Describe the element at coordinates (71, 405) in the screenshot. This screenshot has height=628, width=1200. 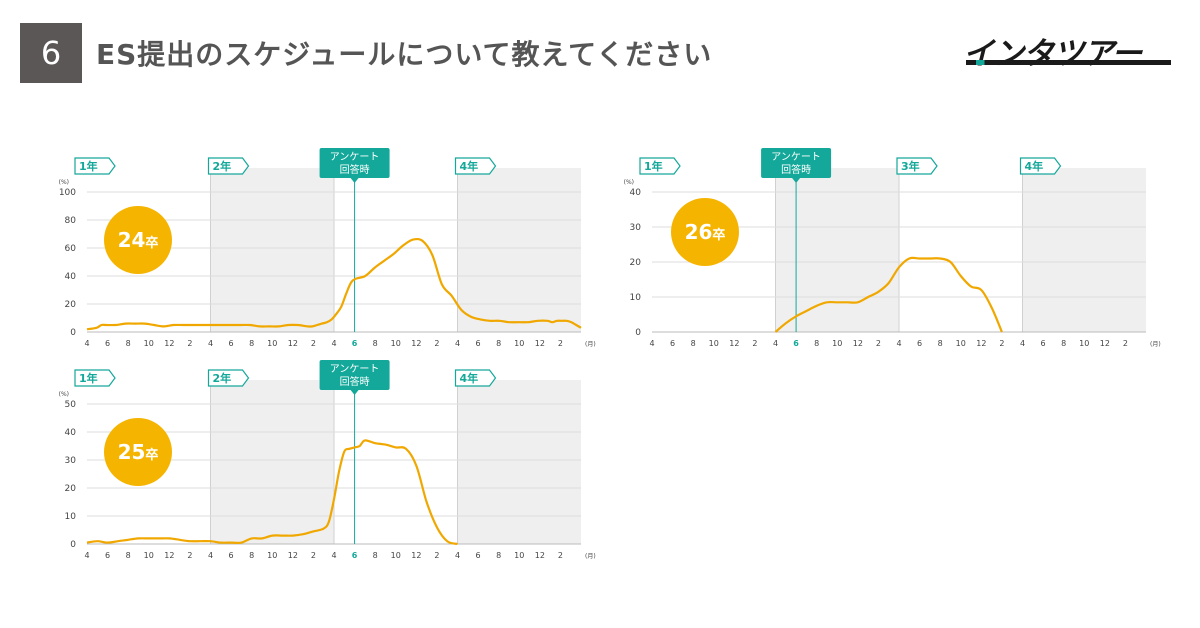
I see `y-tick-label: 50` at that location.